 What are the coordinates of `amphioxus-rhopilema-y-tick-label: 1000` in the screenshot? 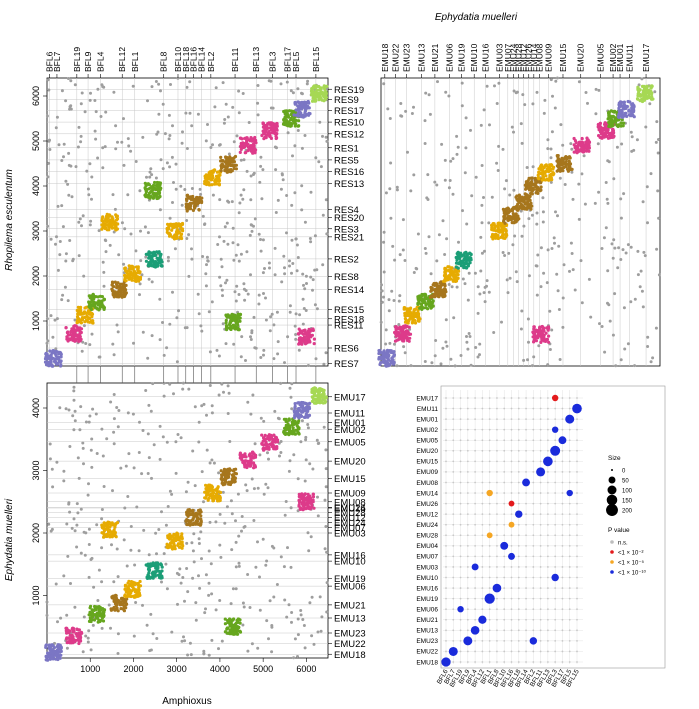 It's located at (36, 321).